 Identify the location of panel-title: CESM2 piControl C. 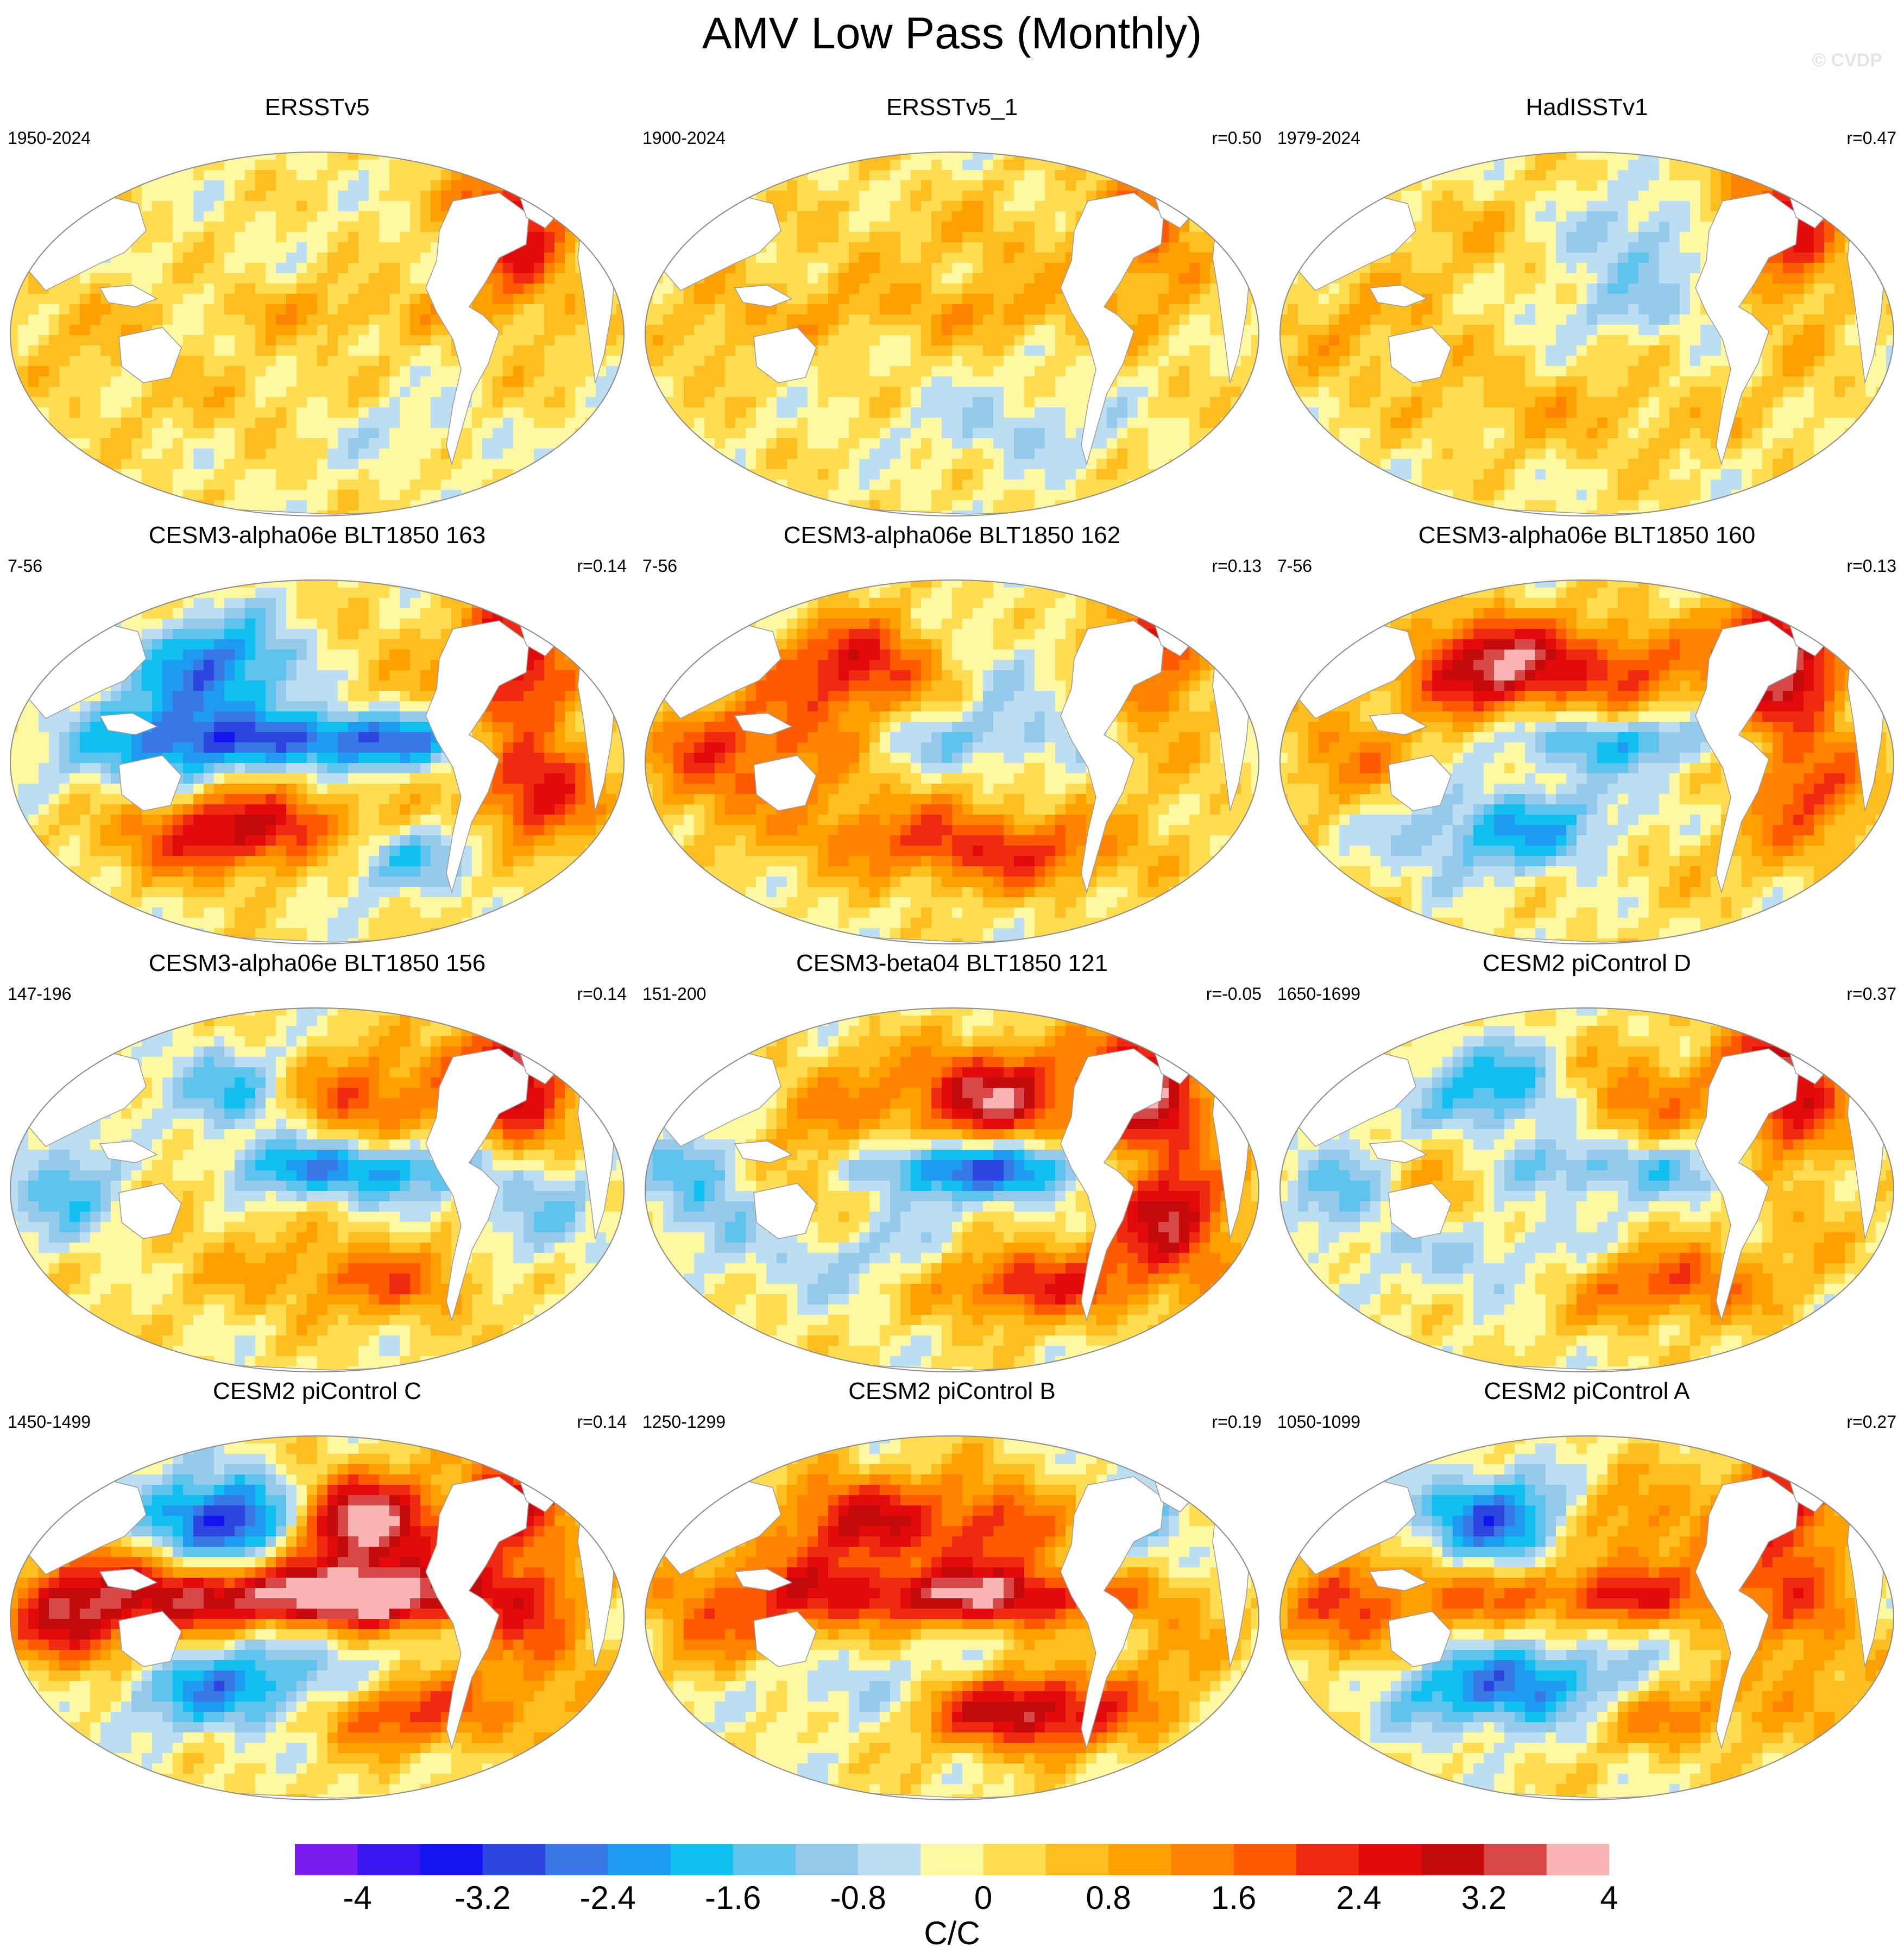
(317, 1391).